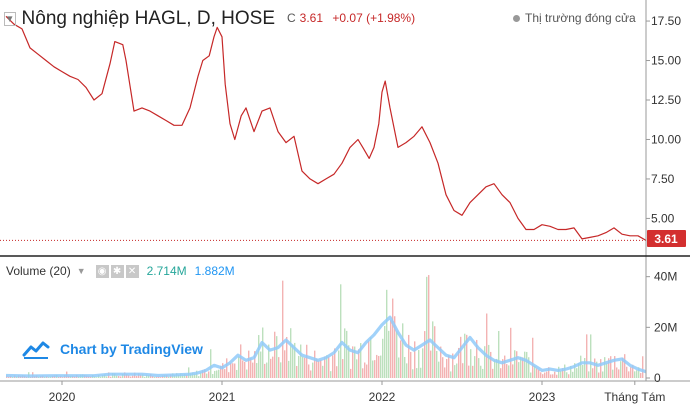 This screenshot has width=690, height=408. Describe the element at coordinates (661, 327) in the screenshot. I see `volume-axis: 40M 20M 0` at that location.